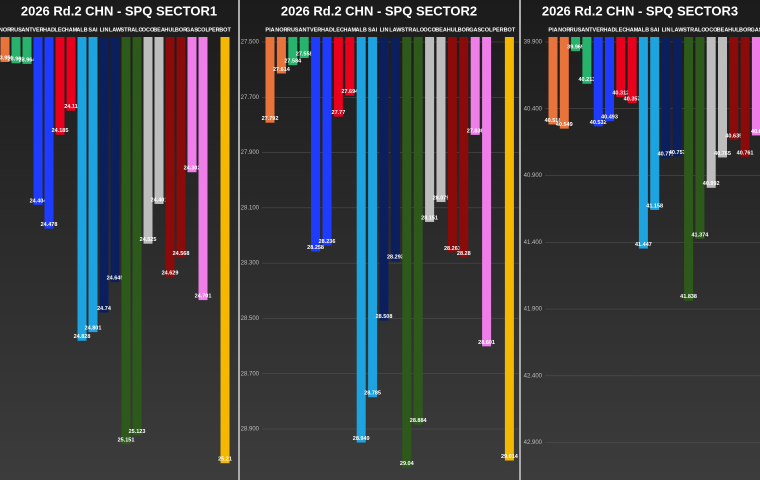  Describe the element at coordinates (677, 153) in the screenshot. I see `value-label: 40.757` at that location.